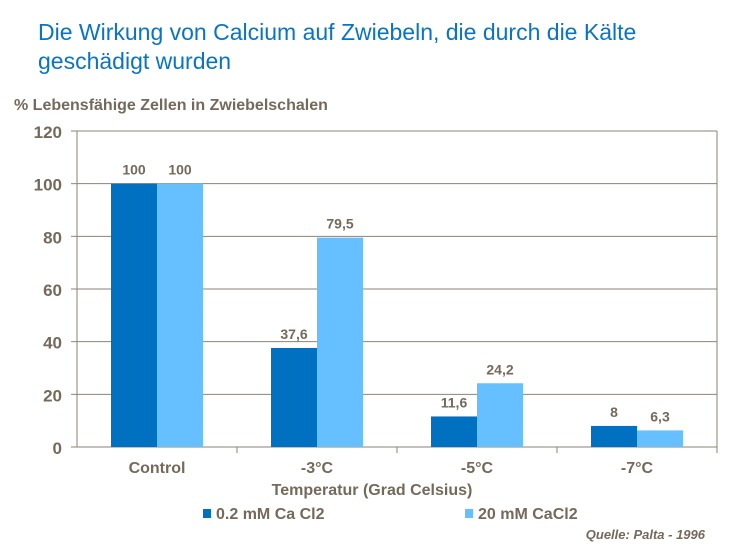 The height and width of the screenshot is (548, 730). What do you see at coordinates (317, 468) in the screenshot?
I see `x-tick-label: -3°C` at bounding box center [317, 468].